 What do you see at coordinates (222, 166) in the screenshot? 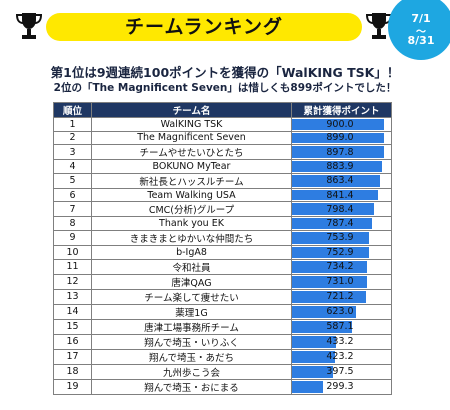
I see `table-row: 4 BOKUNO MyTear 883.9` at bounding box center [222, 166].